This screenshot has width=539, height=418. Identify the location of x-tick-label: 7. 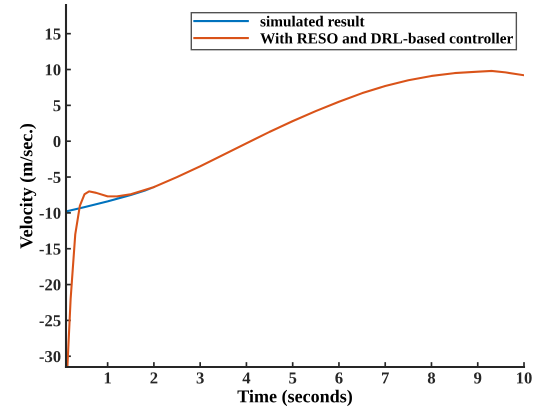
(385, 378).